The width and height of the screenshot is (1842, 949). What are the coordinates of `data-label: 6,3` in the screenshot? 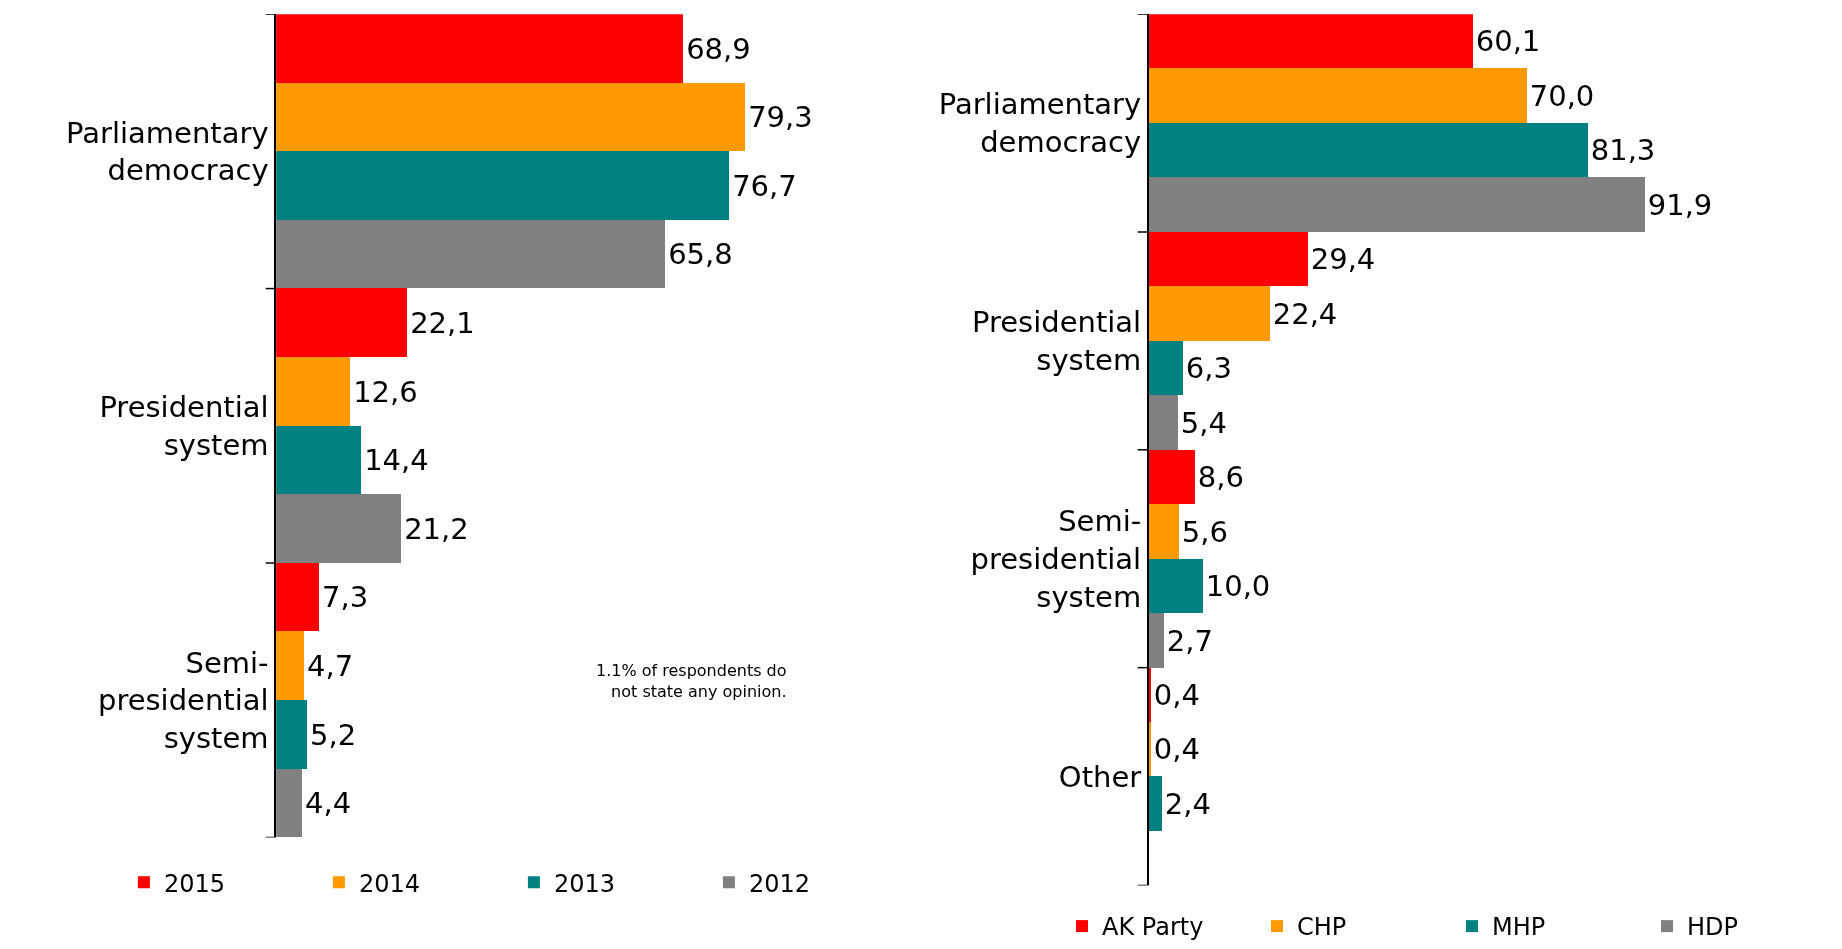 It's located at (1208, 368).